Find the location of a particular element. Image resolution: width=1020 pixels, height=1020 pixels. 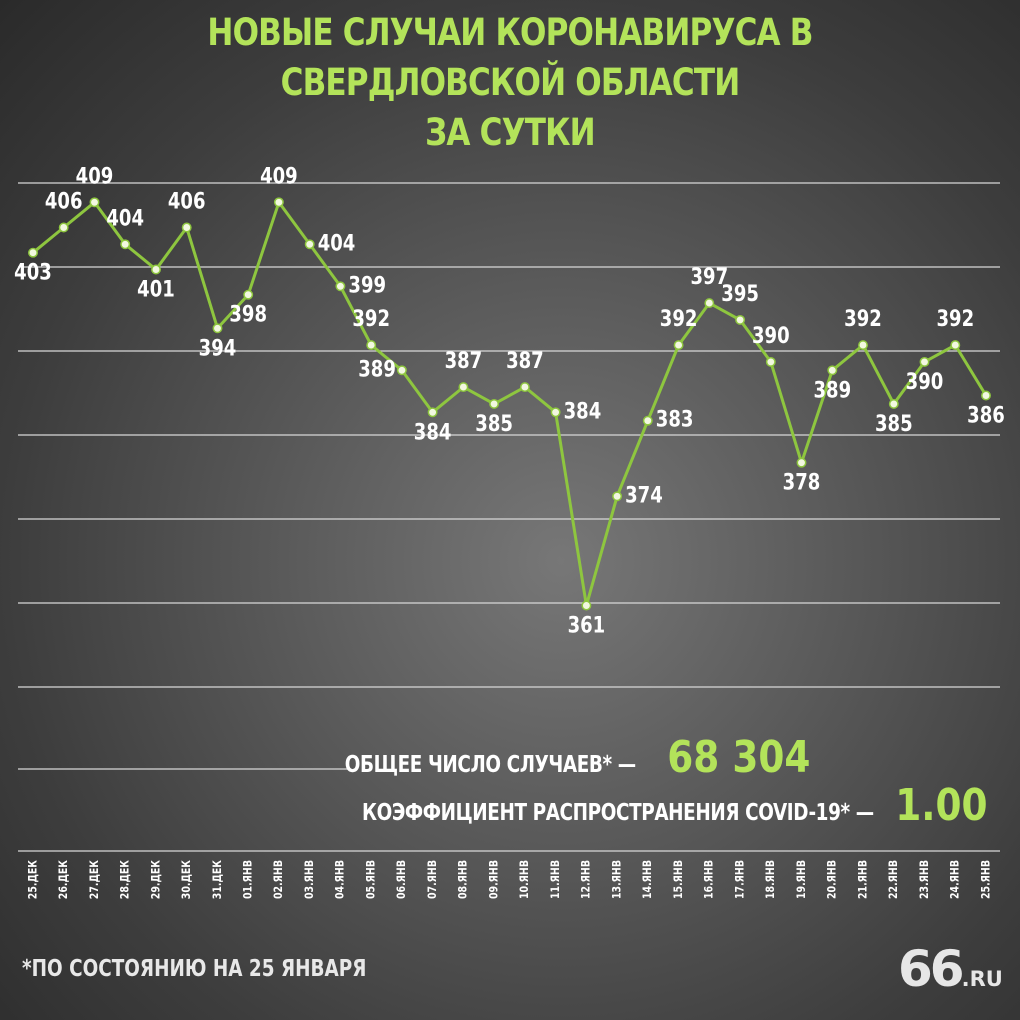

x-tick-label: 19.ЯНВ is located at coordinates (801, 879).